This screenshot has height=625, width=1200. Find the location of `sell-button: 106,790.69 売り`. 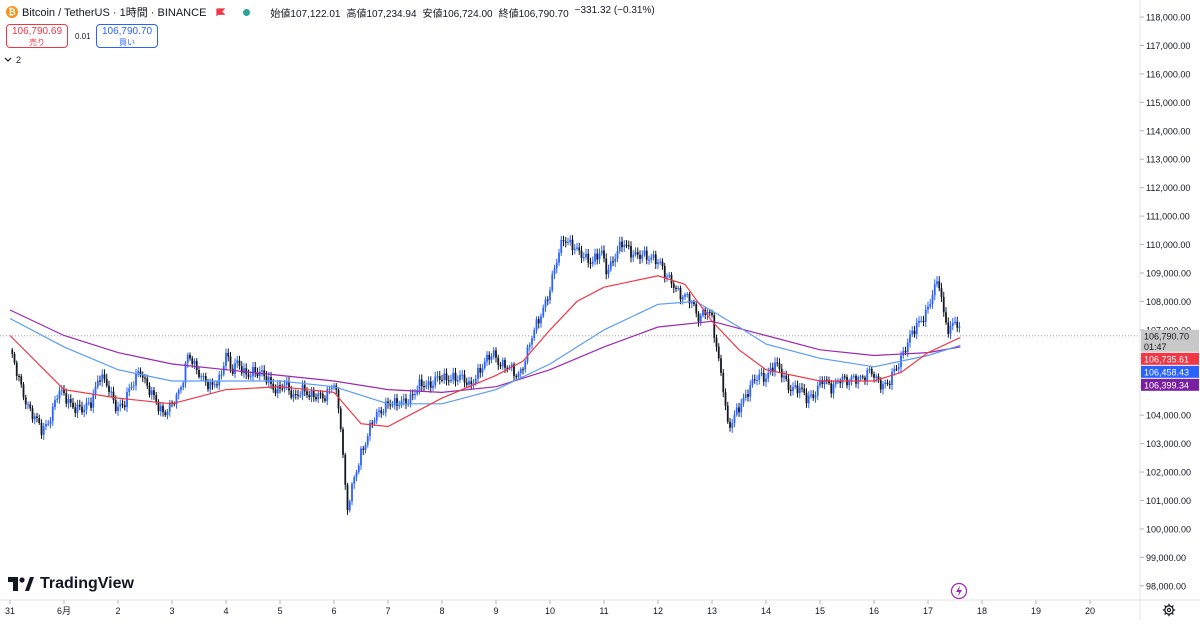

sell-button: 106,790.69 売り is located at coordinates (37, 36).